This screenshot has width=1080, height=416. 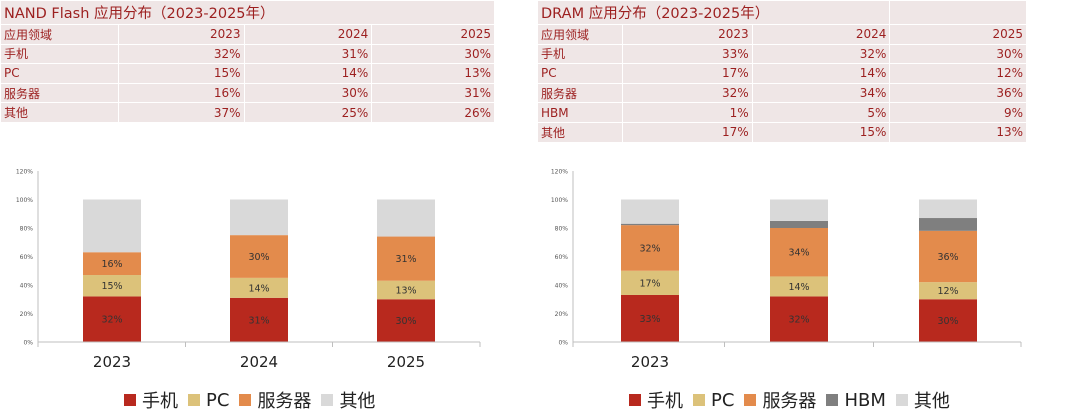 I want to click on dram-table-header: 应用领域 2023 2024 2025, so click(x=782, y=34).